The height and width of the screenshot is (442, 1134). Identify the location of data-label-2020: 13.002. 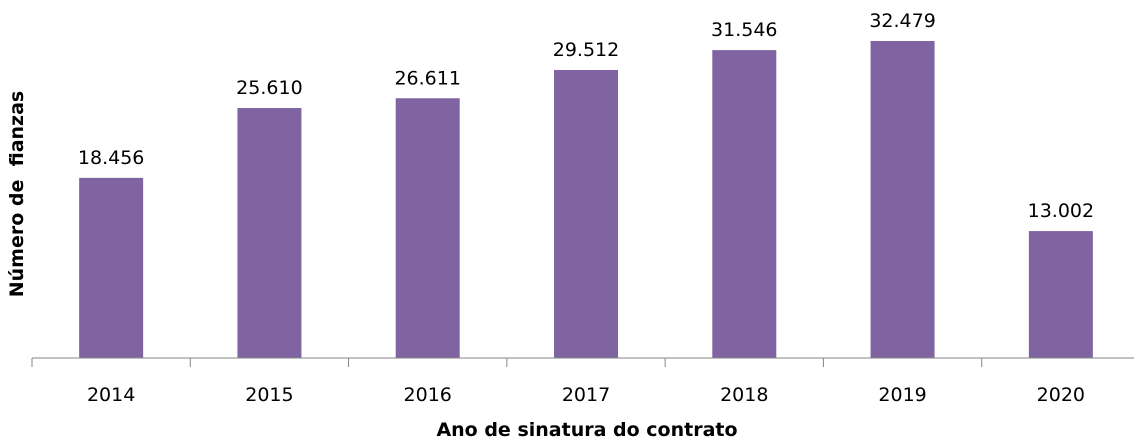
(1061, 211).